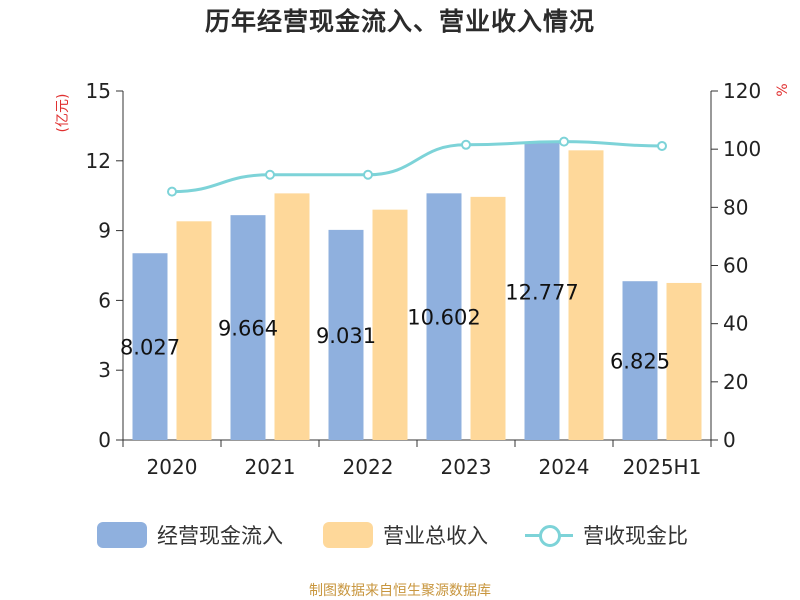  What do you see at coordinates (742, 149) in the screenshot?
I see `y-right-tick-label: 100` at bounding box center [742, 149].